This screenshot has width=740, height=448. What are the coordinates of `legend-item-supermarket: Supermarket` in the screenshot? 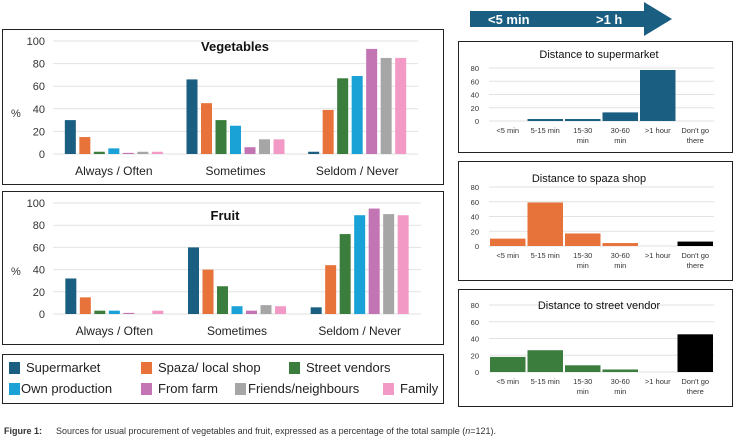 It's located at (54, 367).